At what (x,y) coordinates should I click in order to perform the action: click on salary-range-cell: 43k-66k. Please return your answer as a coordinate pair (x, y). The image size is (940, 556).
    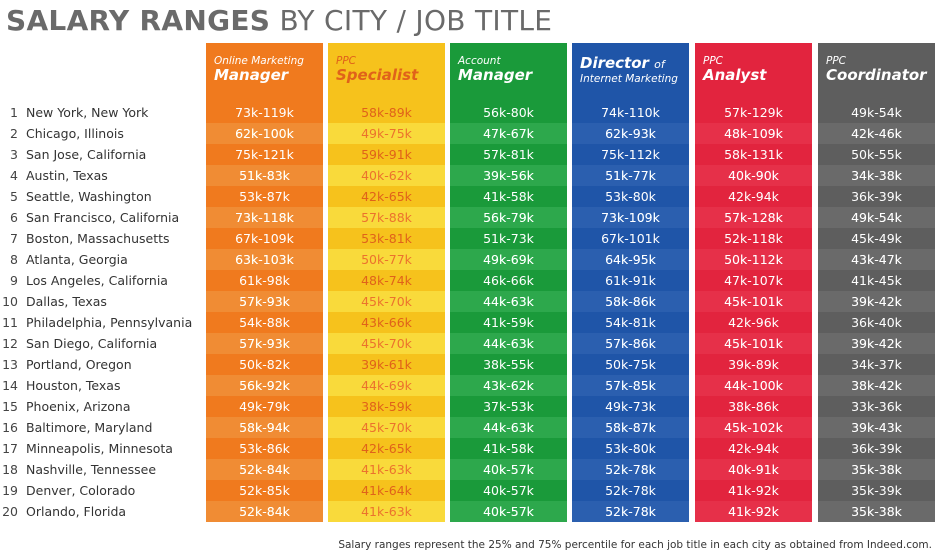
    Looking at the image, I should click on (386, 322).